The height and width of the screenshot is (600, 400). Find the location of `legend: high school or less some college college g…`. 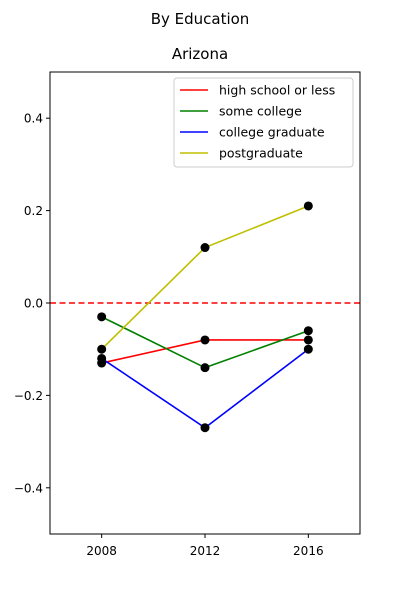

legend: high school or less some college college g… is located at coordinates (263, 122).